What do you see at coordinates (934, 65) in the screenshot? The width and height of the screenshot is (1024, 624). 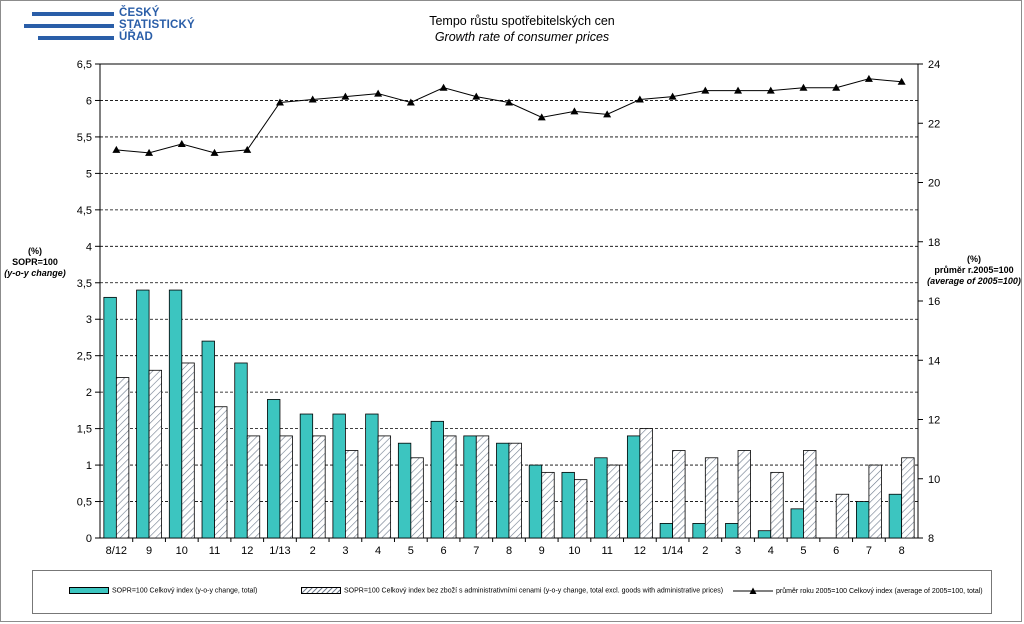 I see `right-tick-label: 24` at bounding box center [934, 65].